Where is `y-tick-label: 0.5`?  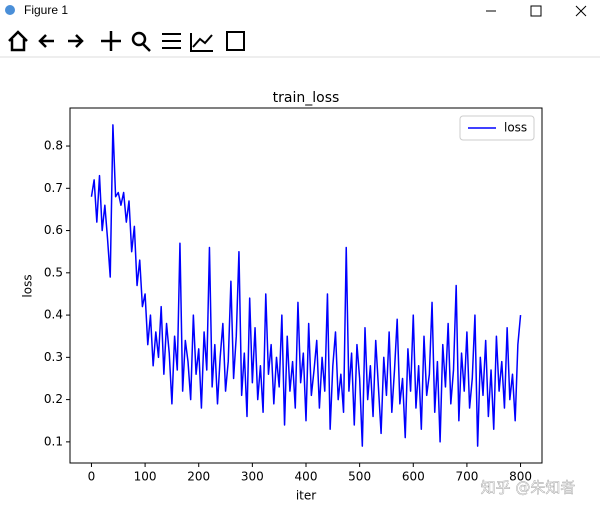
y-tick-label: 0.5 is located at coordinates (53, 272).